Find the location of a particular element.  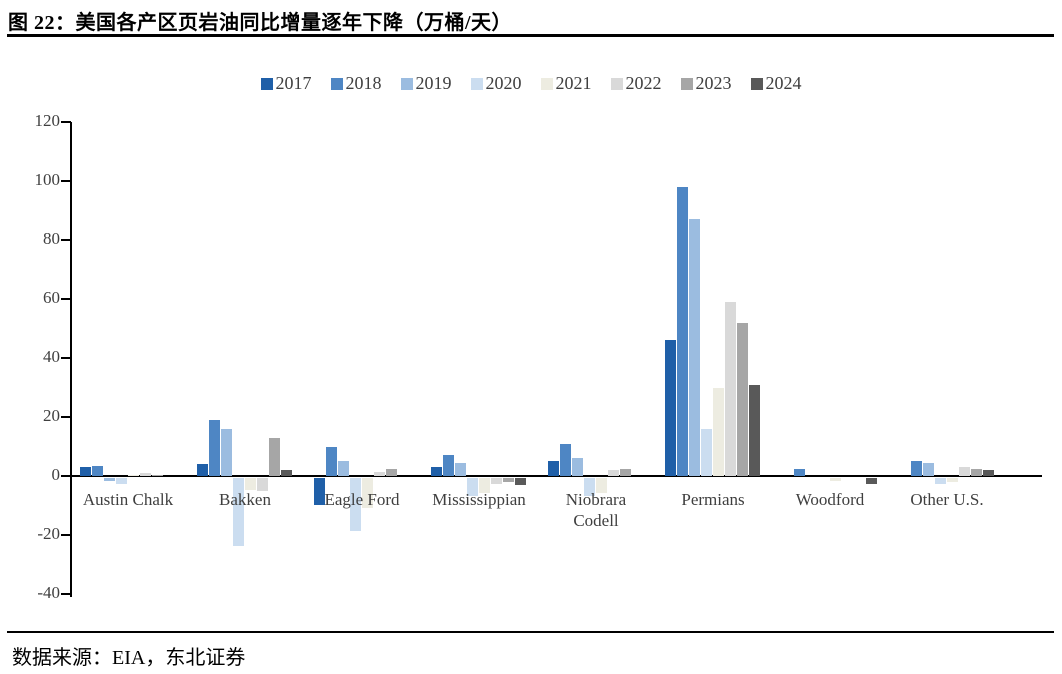

x-category-label: Other U.S. is located at coordinates (947, 499).